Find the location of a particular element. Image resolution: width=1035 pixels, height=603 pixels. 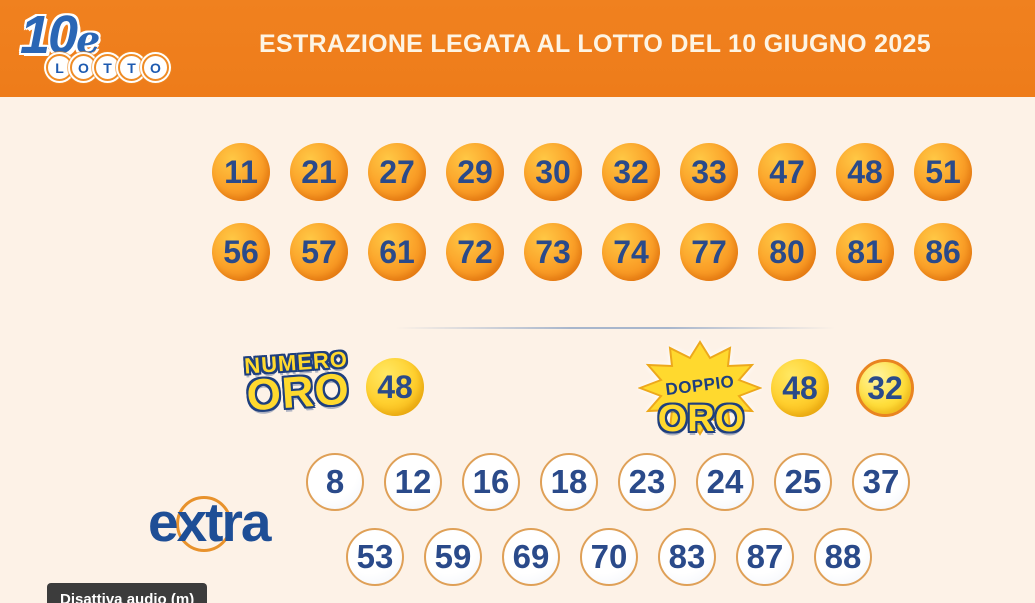

number-ball: 33 is located at coordinates (709, 172).